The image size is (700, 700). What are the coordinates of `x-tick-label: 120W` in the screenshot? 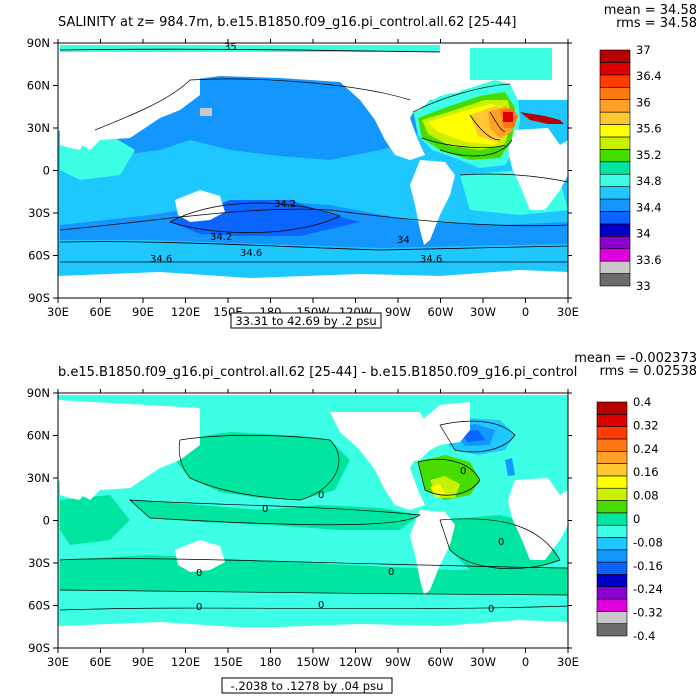 It's located at (355, 662).